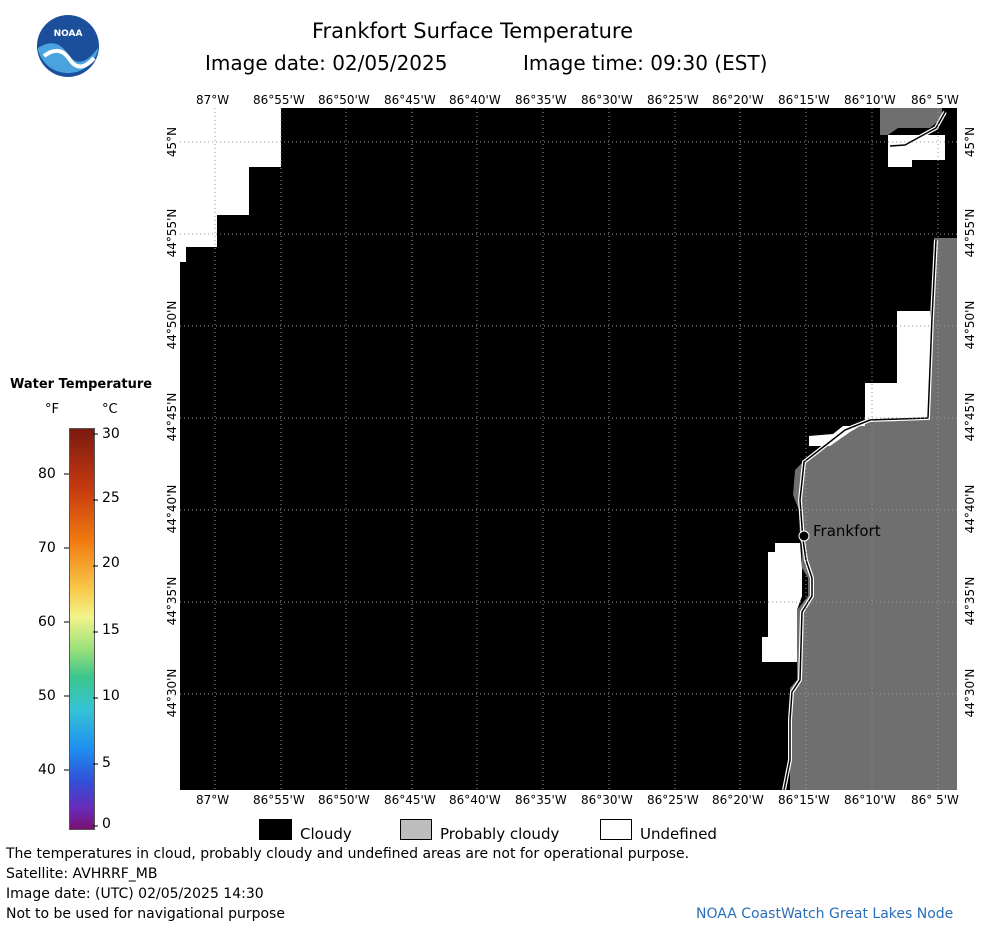 The image size is (995, 930). Describe the element at coordinates (275, 829) in the screenshot. I see `legend-swatch-cloudy` at that location.